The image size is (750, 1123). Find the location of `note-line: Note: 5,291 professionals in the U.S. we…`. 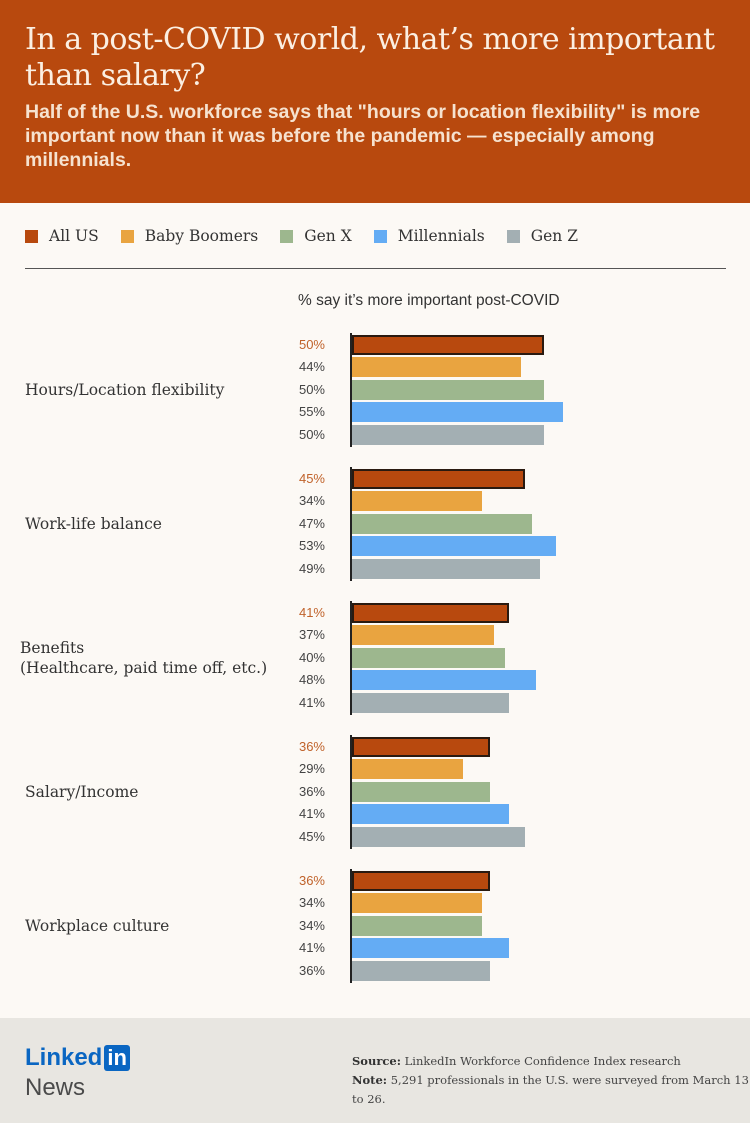

note-line: Note: 5,291 professionals in the U.S. we… is located at coordinates (550, 1089).